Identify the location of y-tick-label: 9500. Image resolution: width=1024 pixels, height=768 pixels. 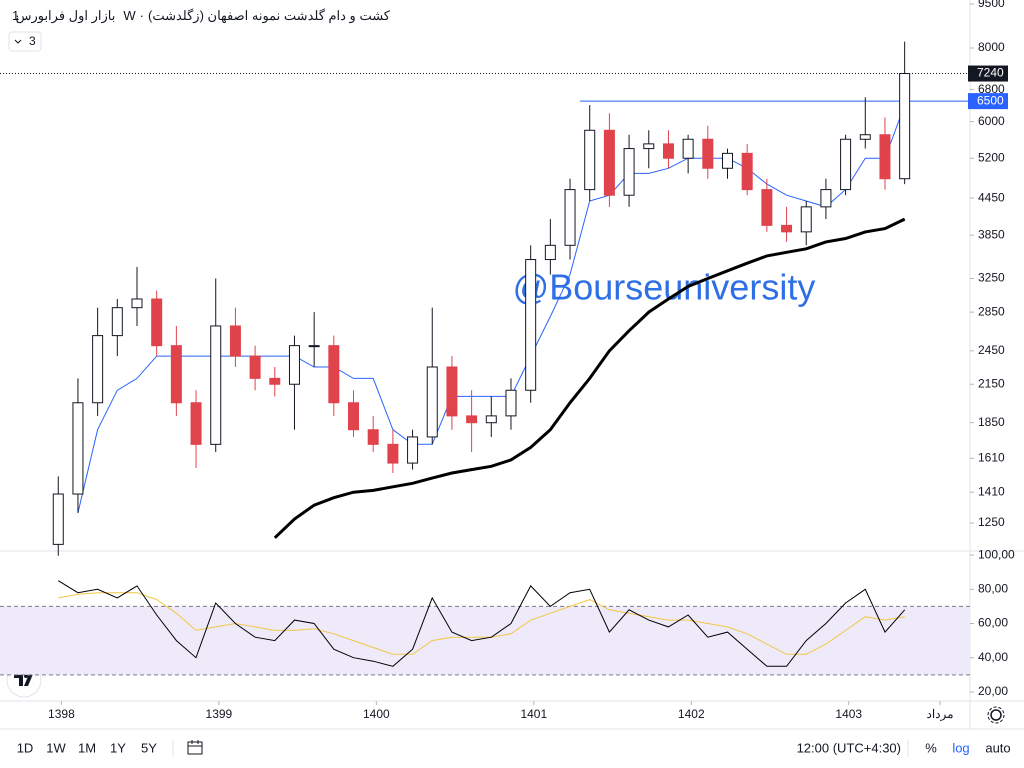
(991, 5).